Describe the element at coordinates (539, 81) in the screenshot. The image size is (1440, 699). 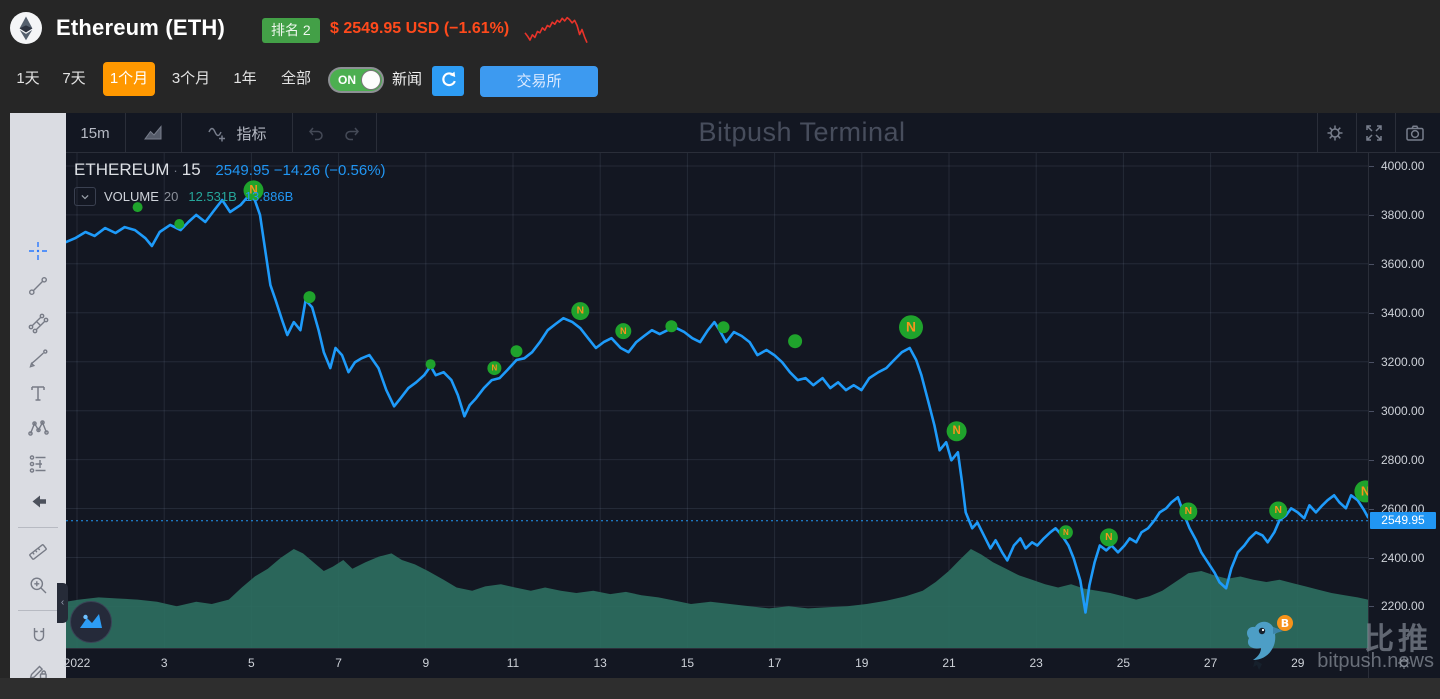
I see `exchange-button: 交易所` at that location.